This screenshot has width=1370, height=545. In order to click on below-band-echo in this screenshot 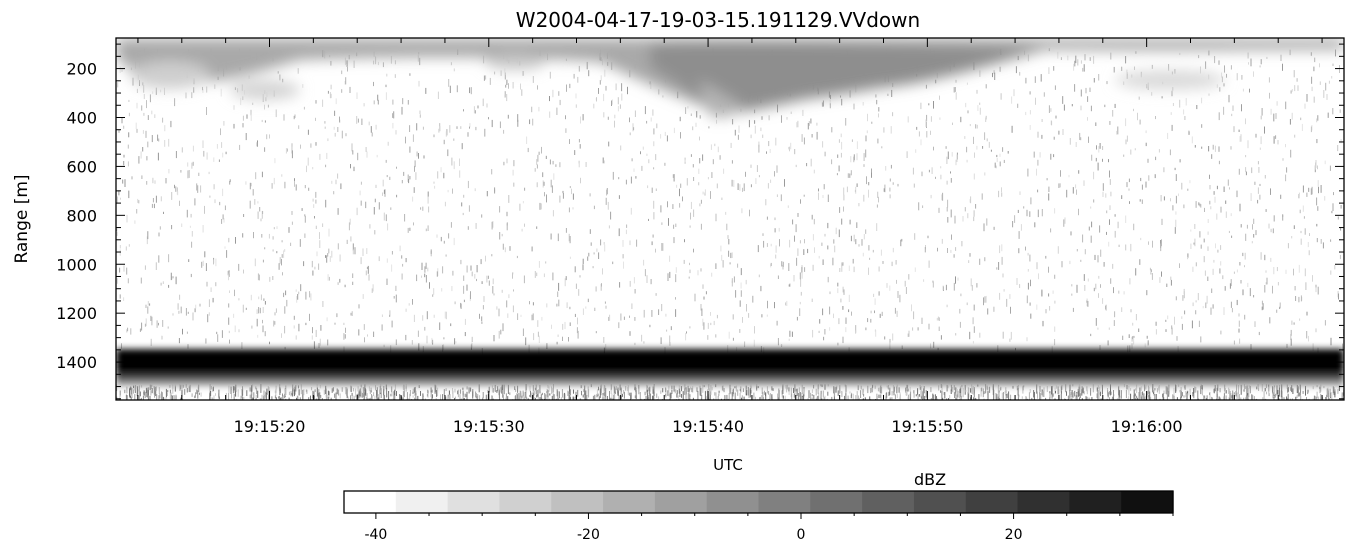, I will do `click(730, 392)`.